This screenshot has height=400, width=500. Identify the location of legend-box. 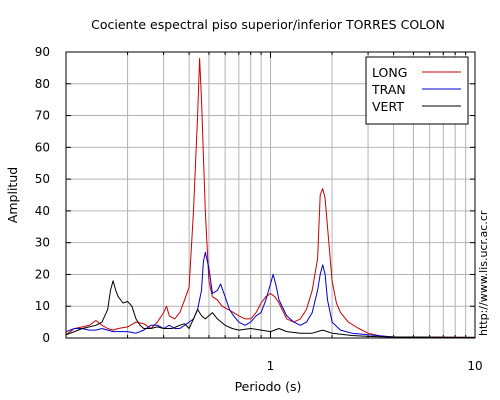
(417, 90).